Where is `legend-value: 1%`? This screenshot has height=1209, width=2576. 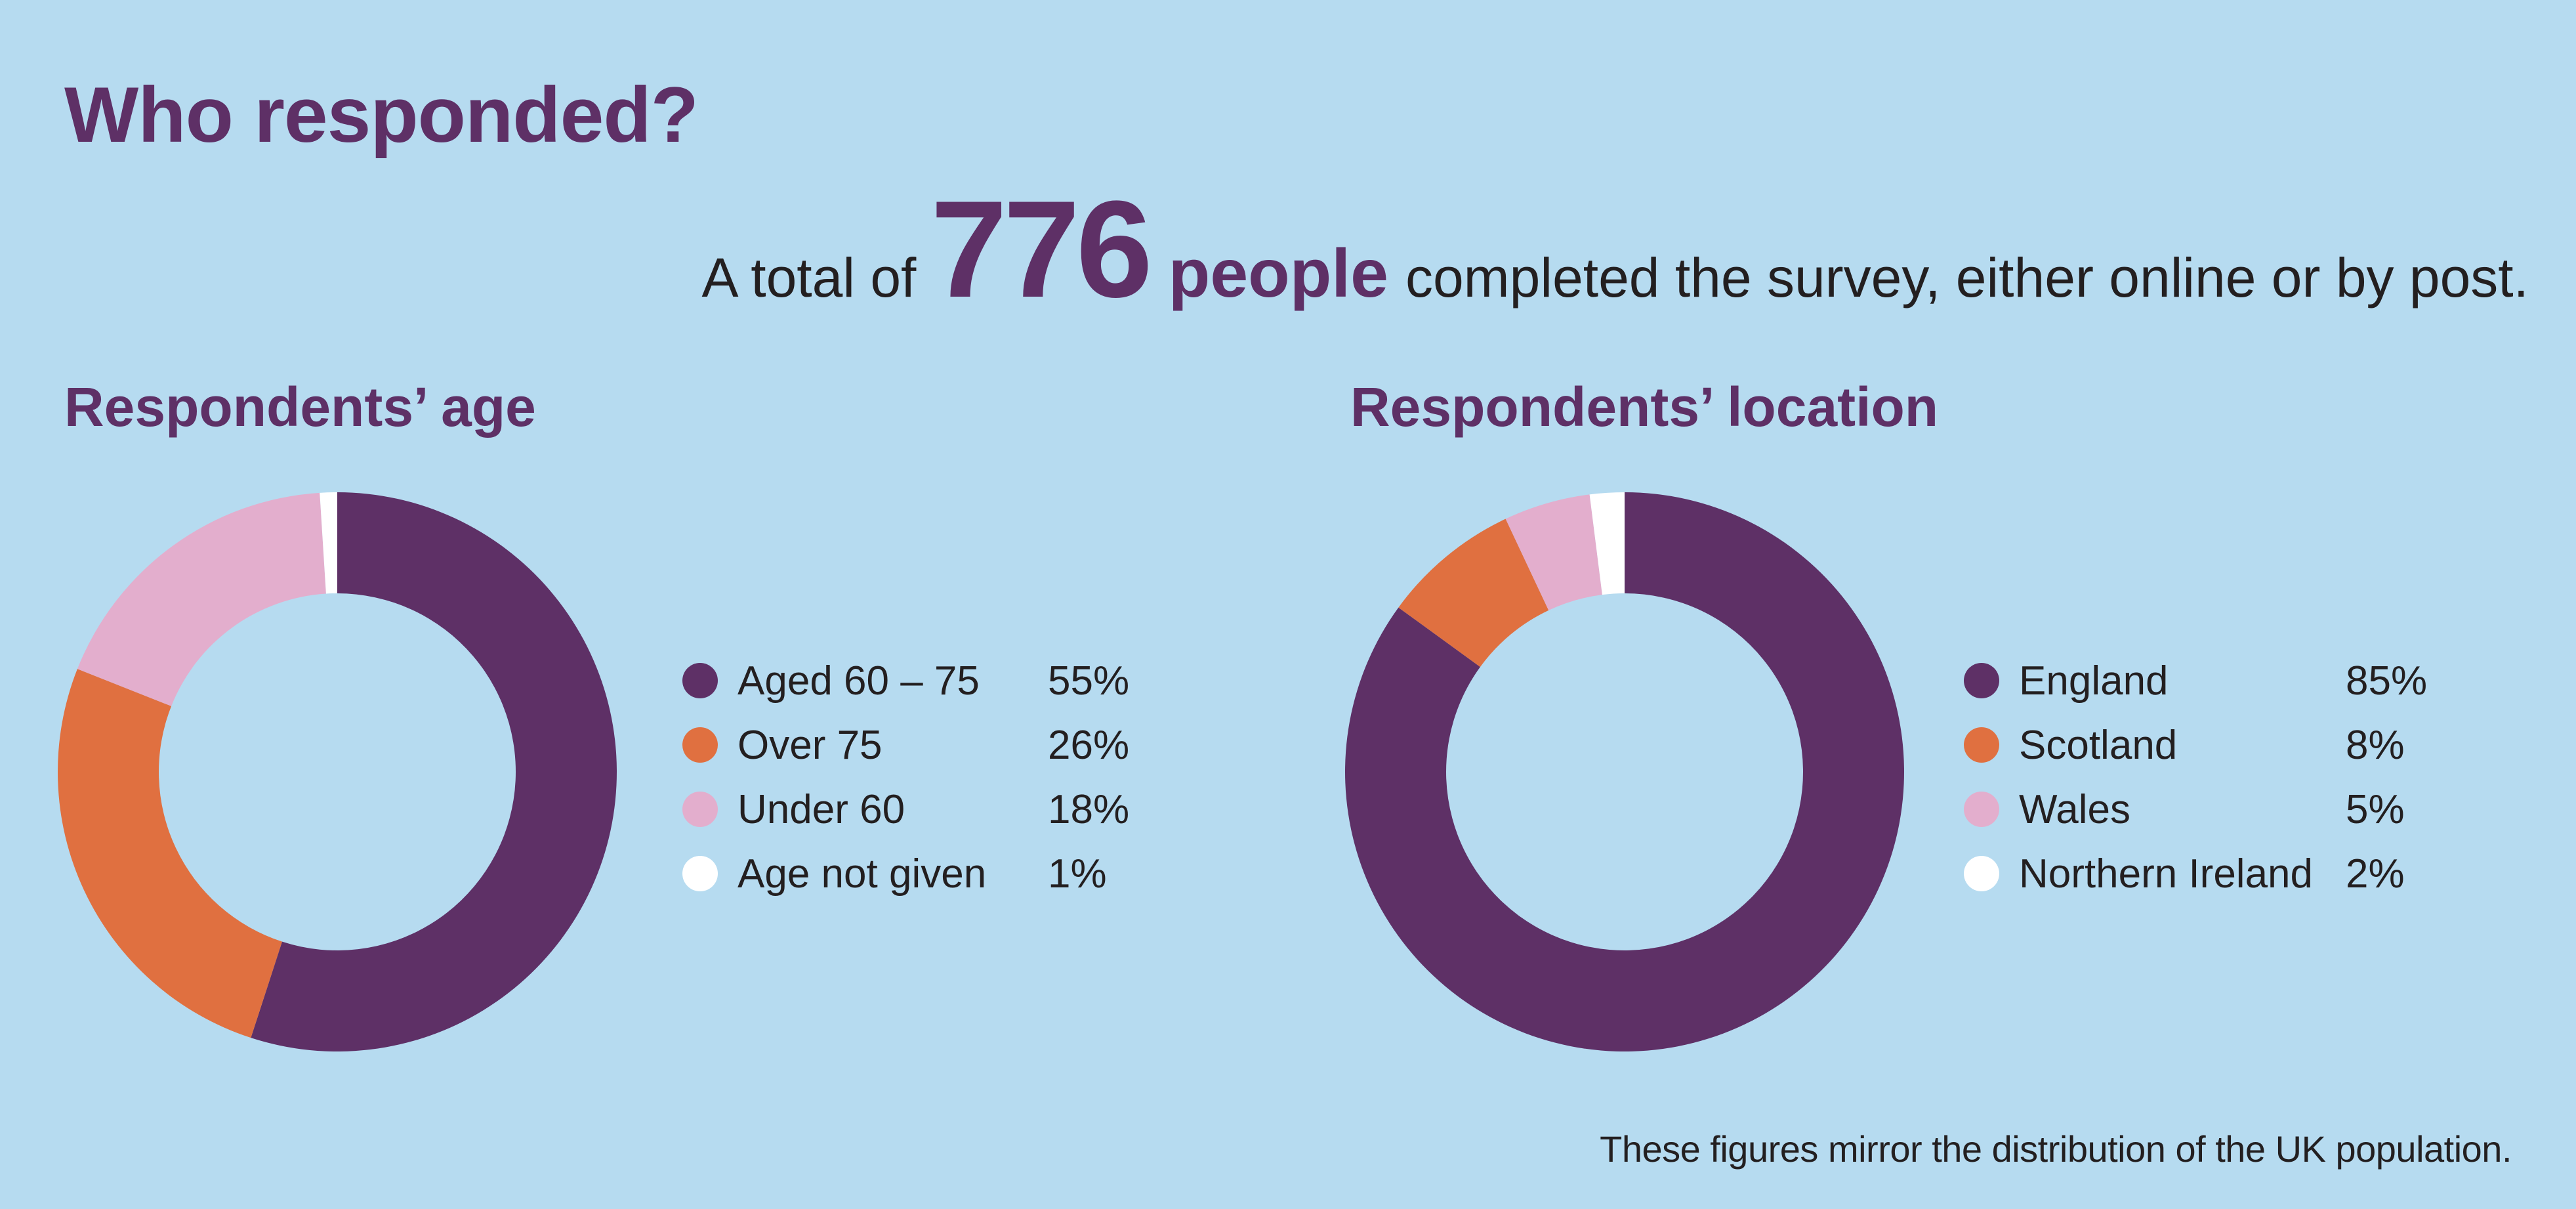
legend-value: 1% is located at coordinates (1077, 874).